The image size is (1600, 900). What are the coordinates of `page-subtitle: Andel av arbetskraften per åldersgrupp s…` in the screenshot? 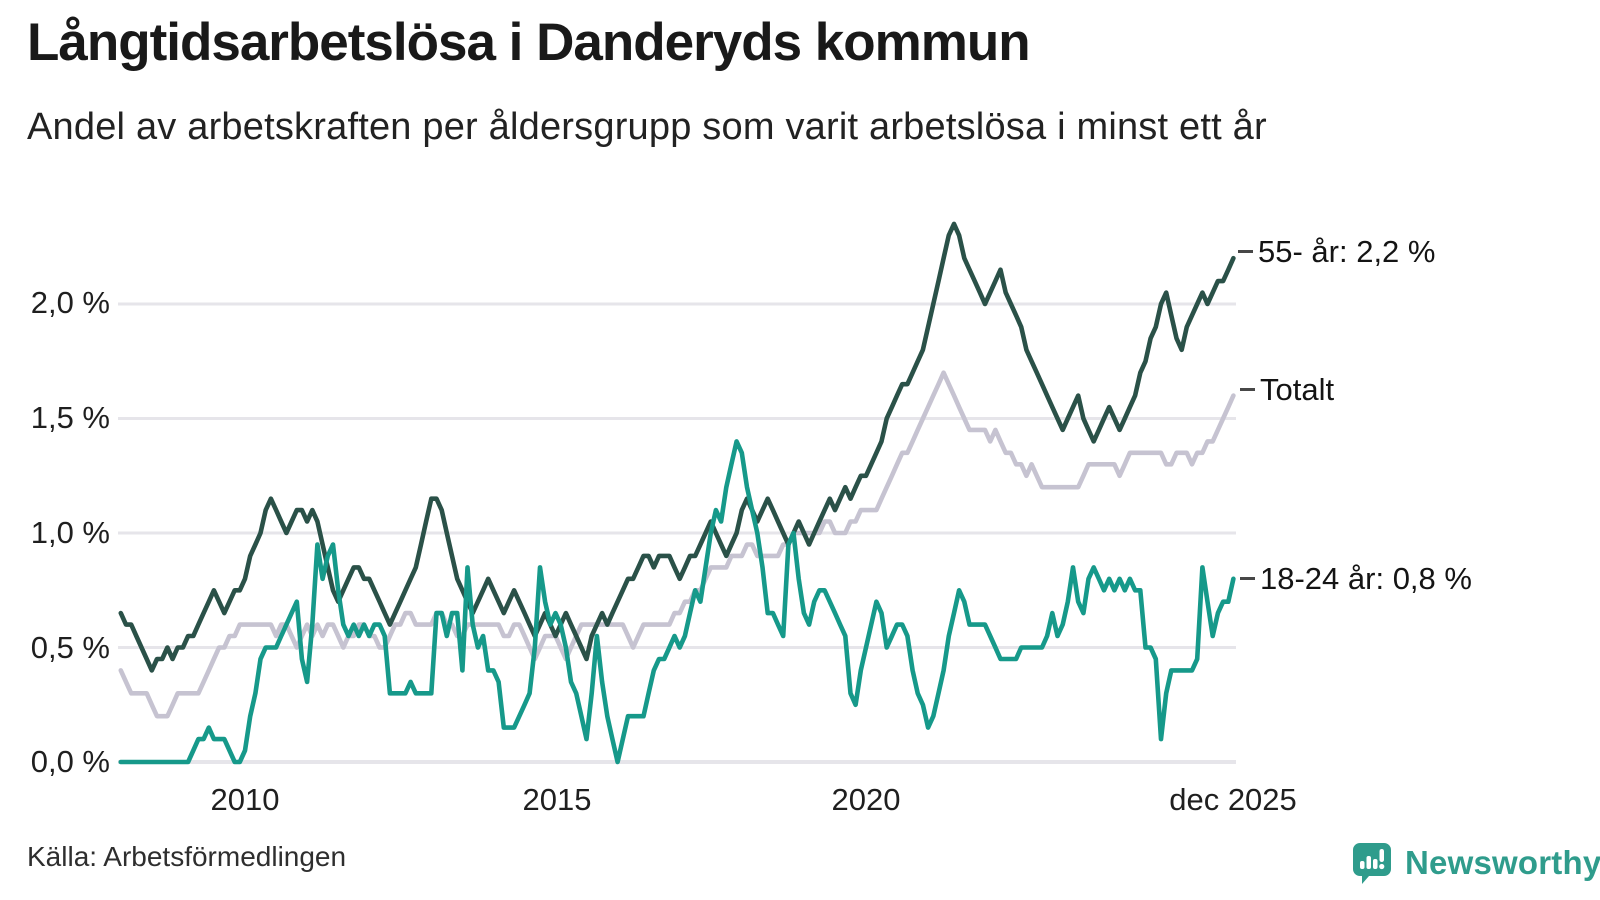 It's located at (647, 127).